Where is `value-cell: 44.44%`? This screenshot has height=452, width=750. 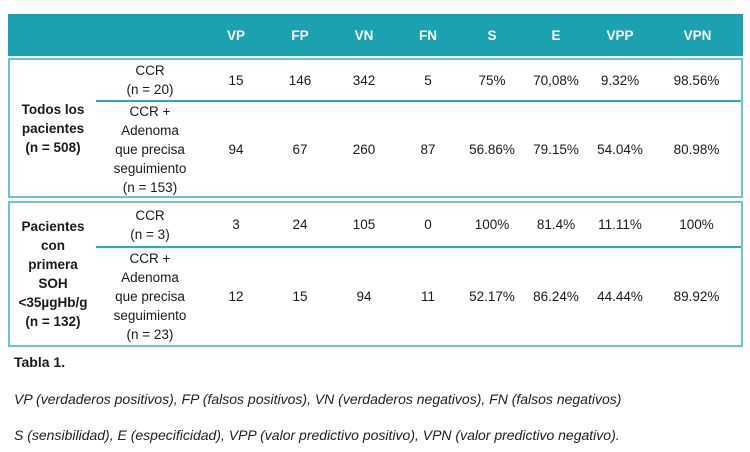
value-cell: 44.44% is located at coordinates (620, 295).